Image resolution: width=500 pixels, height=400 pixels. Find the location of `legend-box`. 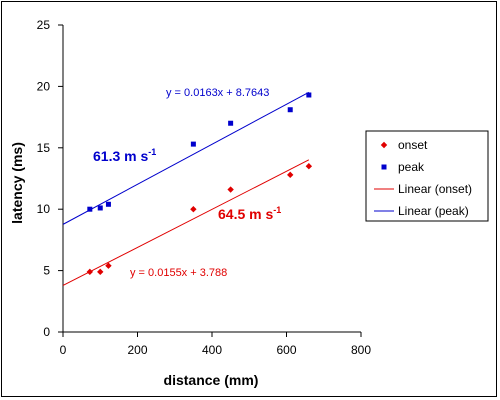

legend-box is located at coordinates (427, 176).